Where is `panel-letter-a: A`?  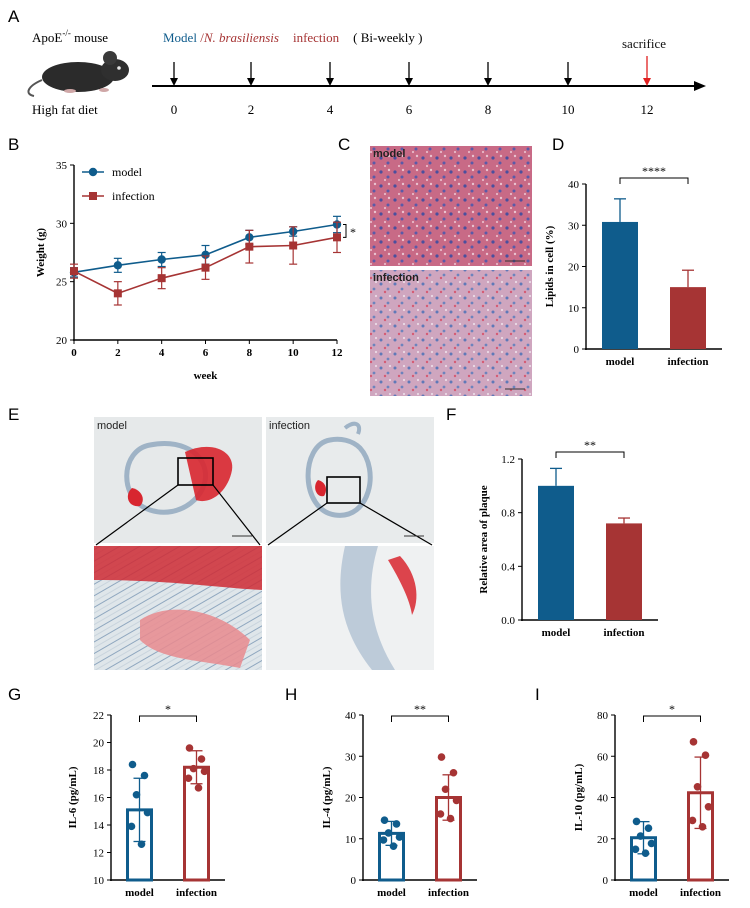 panel-letter-a: A is located at coordinates (14, 16).